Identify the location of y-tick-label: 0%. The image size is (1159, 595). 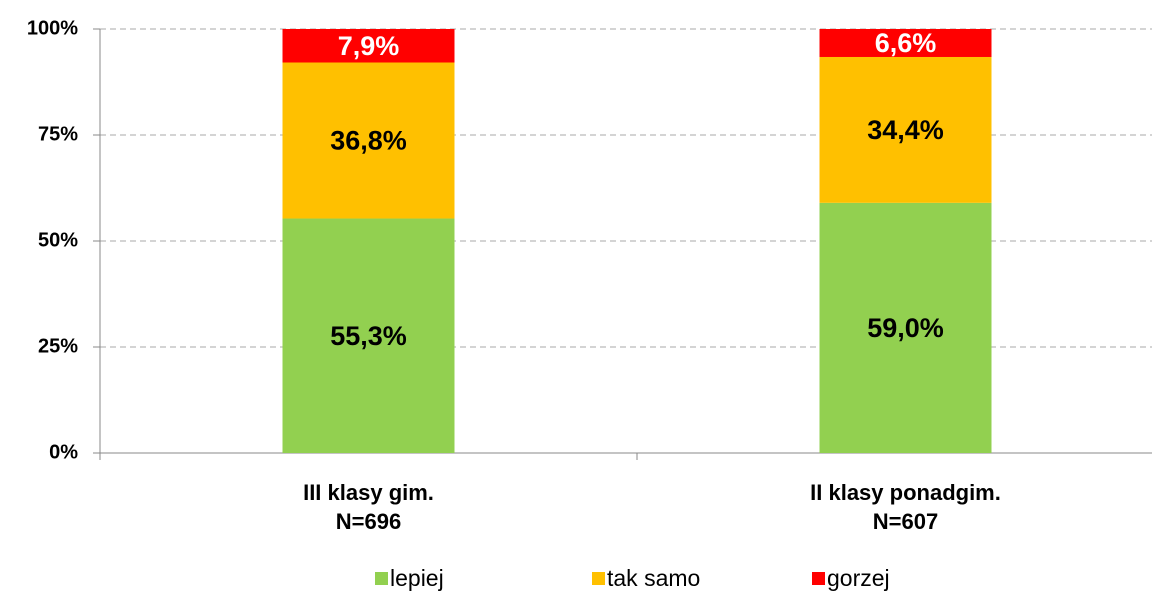
(63, 452).